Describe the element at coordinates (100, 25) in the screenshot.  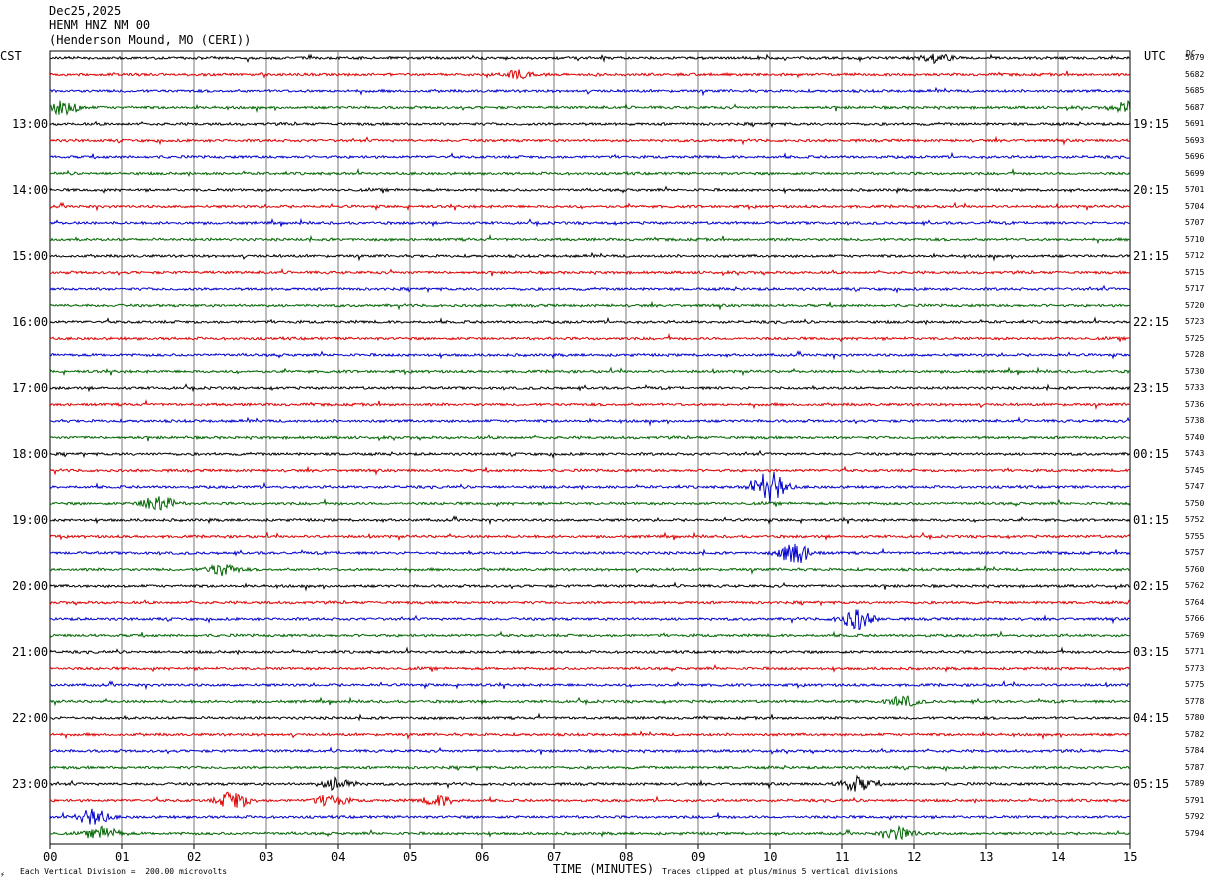
I see `station-label: HENM HNZ NM 00` at that location.